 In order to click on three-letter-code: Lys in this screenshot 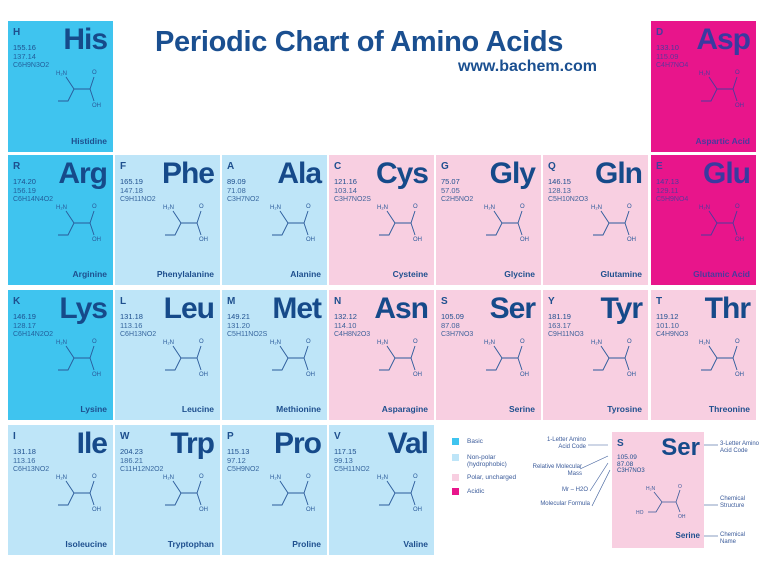, I will do `click(83, 308)`.